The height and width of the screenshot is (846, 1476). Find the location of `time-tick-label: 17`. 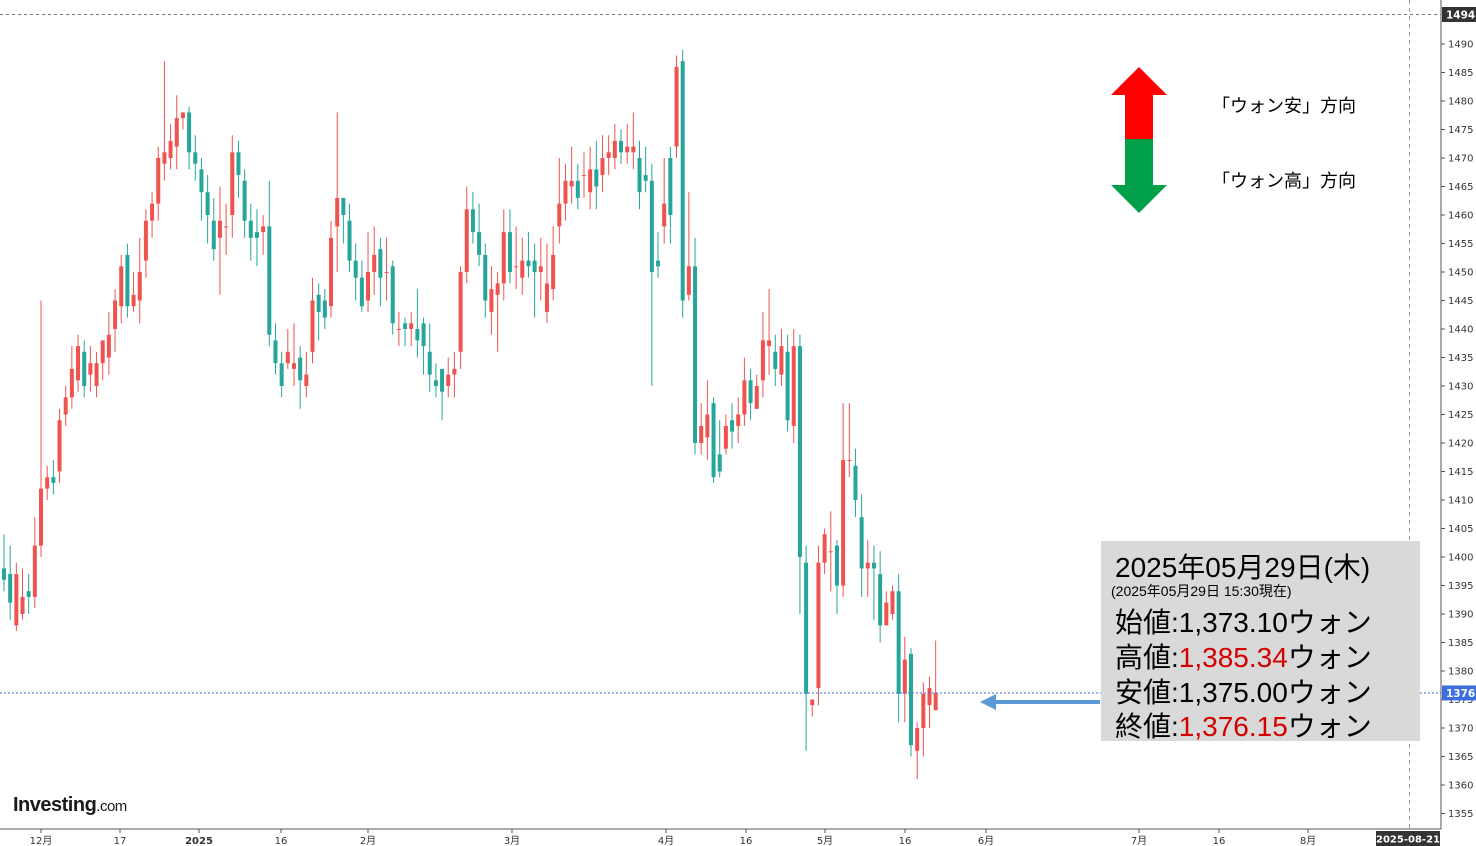

time-tick-label: 17 is located at coordinates (120, 841).